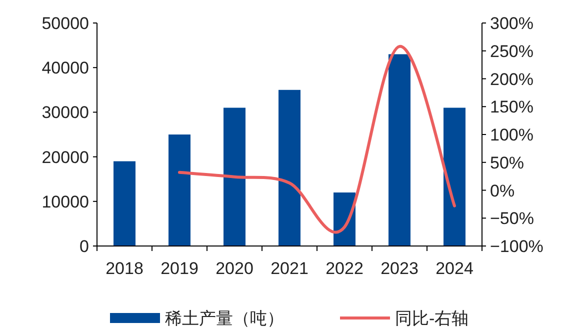 This screenshot has height=336, width=587. Describe the element at coordinates (512, 218) in the screenshot. I see `y2-tick-label: −50%` at that location.